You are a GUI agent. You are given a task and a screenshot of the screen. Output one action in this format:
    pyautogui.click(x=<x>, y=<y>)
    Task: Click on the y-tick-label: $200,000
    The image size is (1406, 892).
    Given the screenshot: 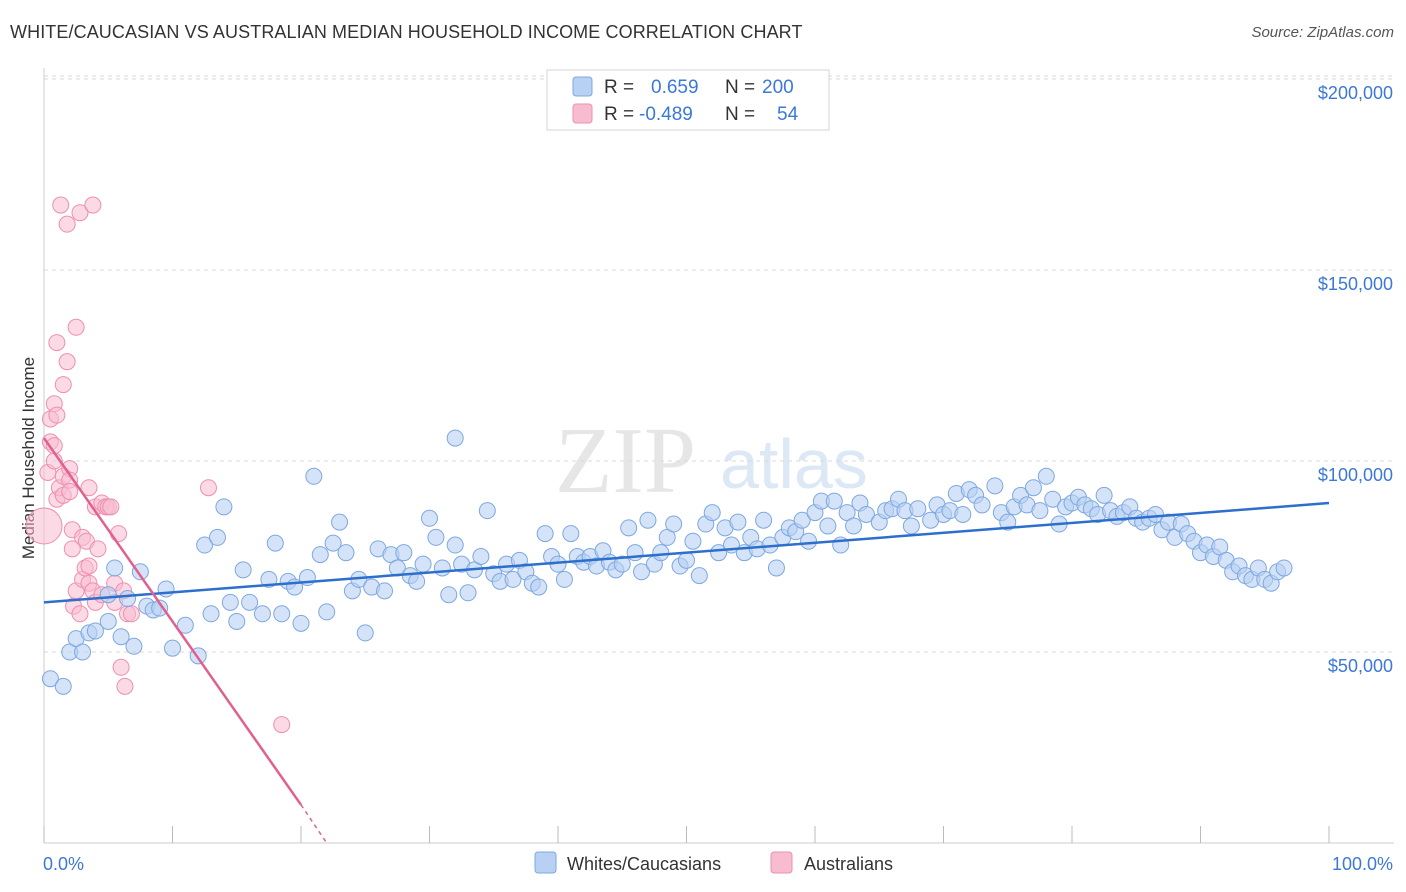 What is the action you would take?
    pyautogui.click(x=1355, y=93)
    